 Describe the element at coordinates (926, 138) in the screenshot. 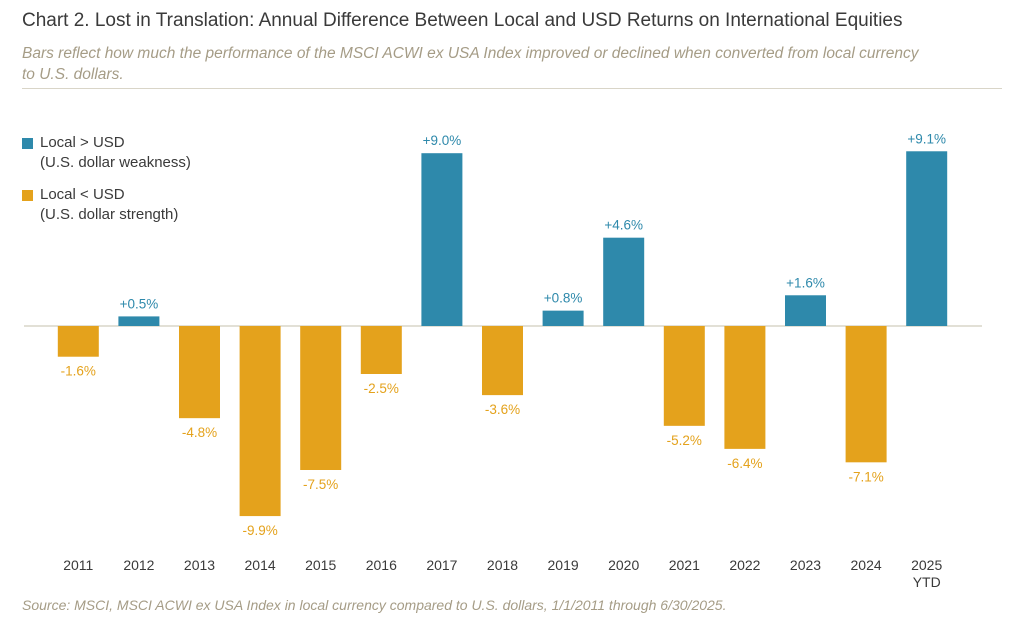

I see `data-label: +9.1%` at that location.